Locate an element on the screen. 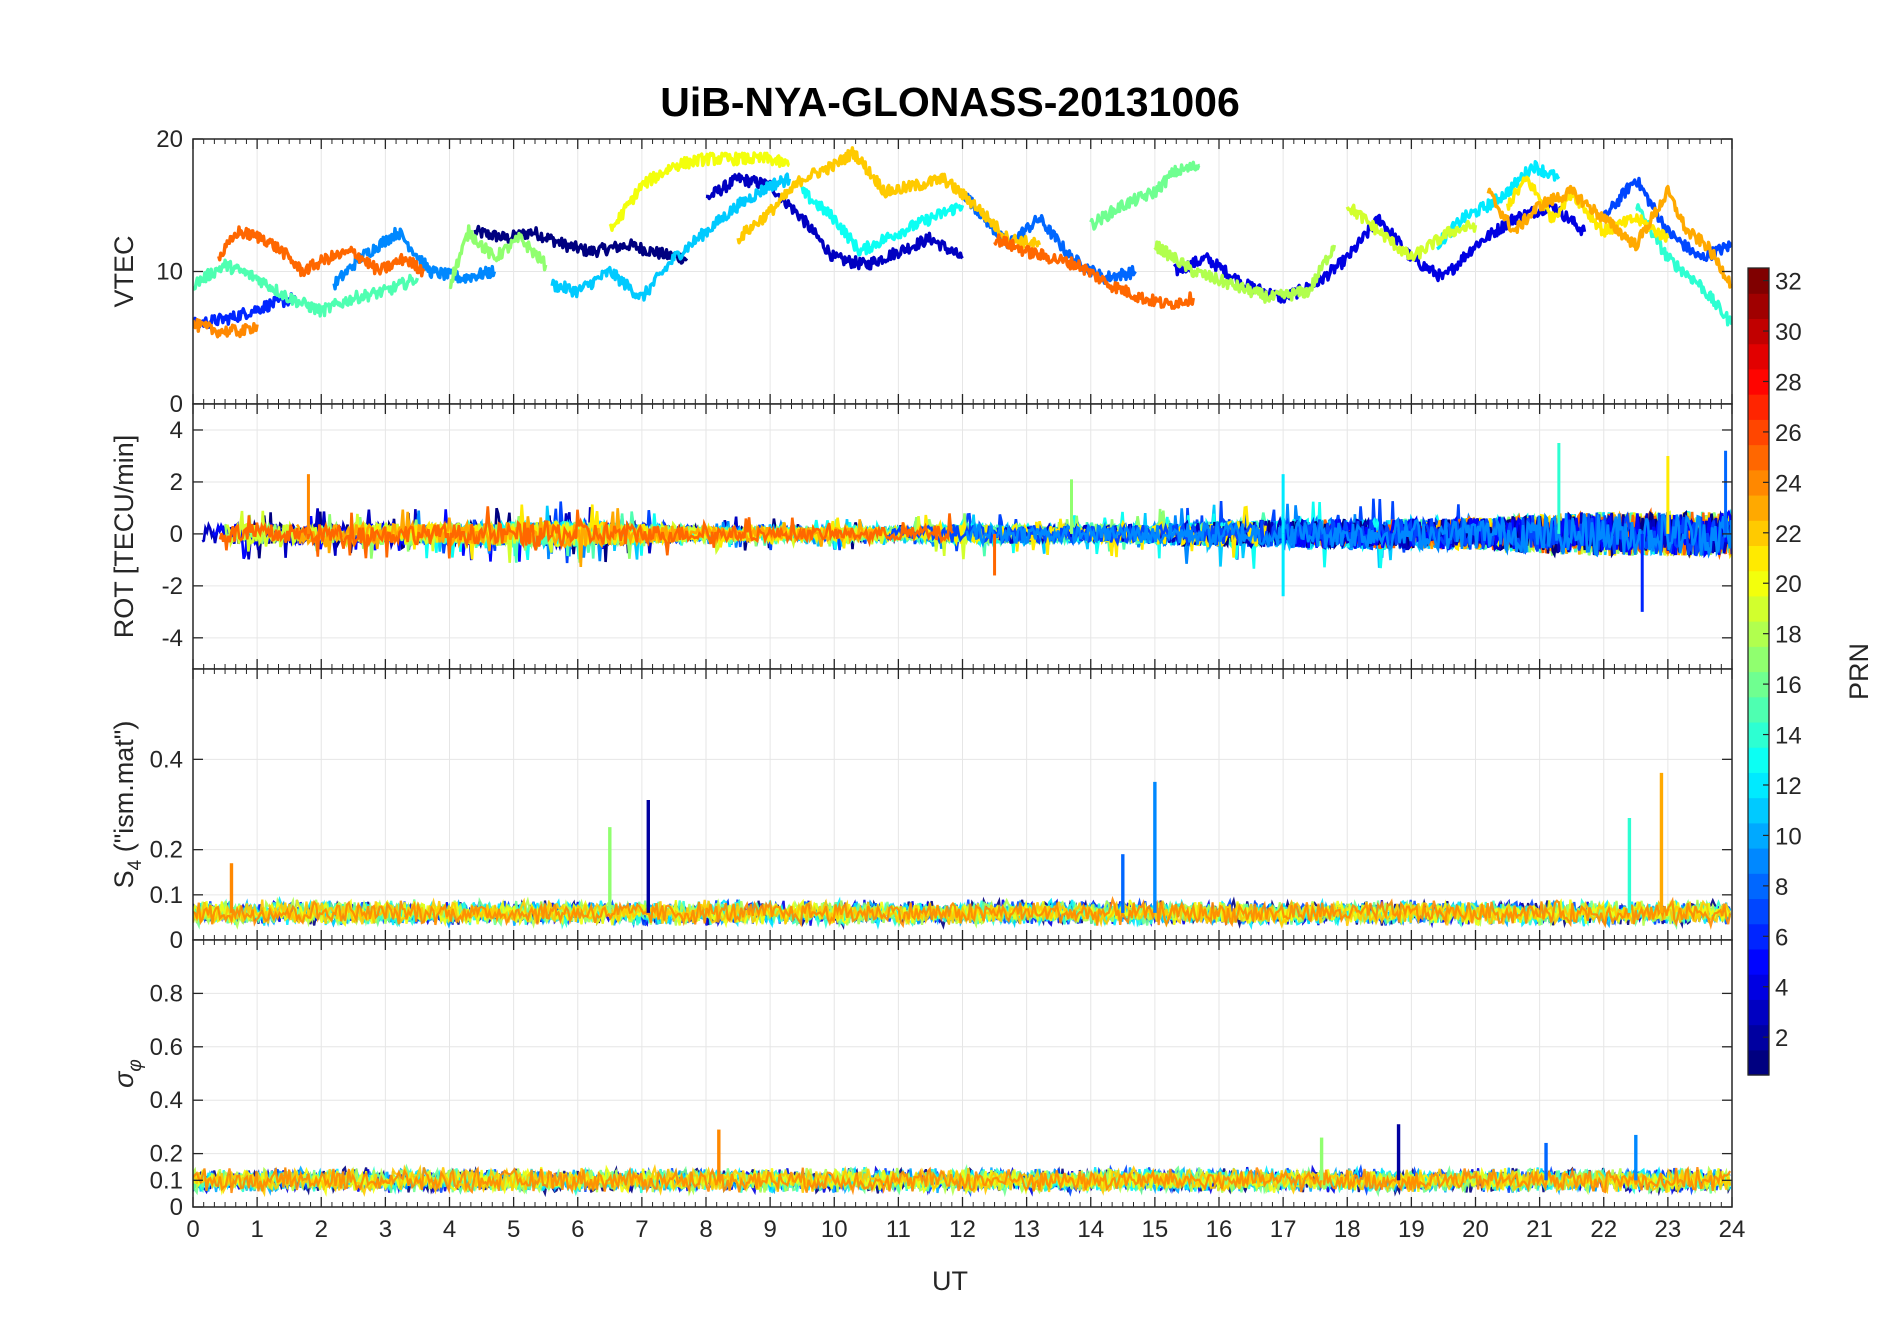 The image size is (1902, 1330). x-tick-label: 0 is located at coordinates (192, 1229).